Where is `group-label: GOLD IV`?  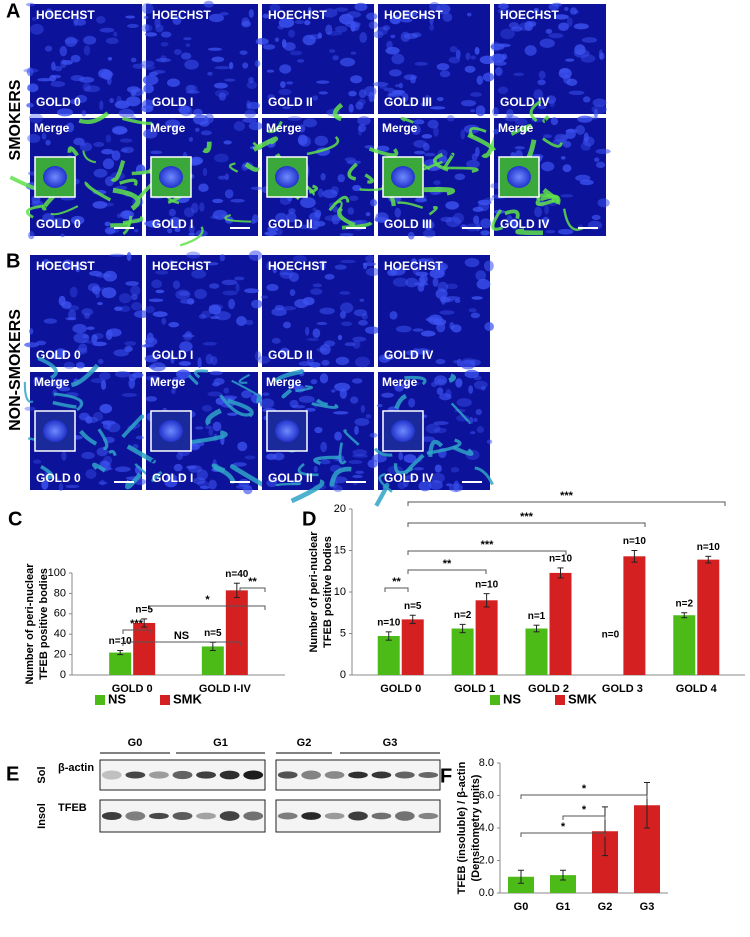
group-label: GOLD IV is located at coordinates (524, 102).